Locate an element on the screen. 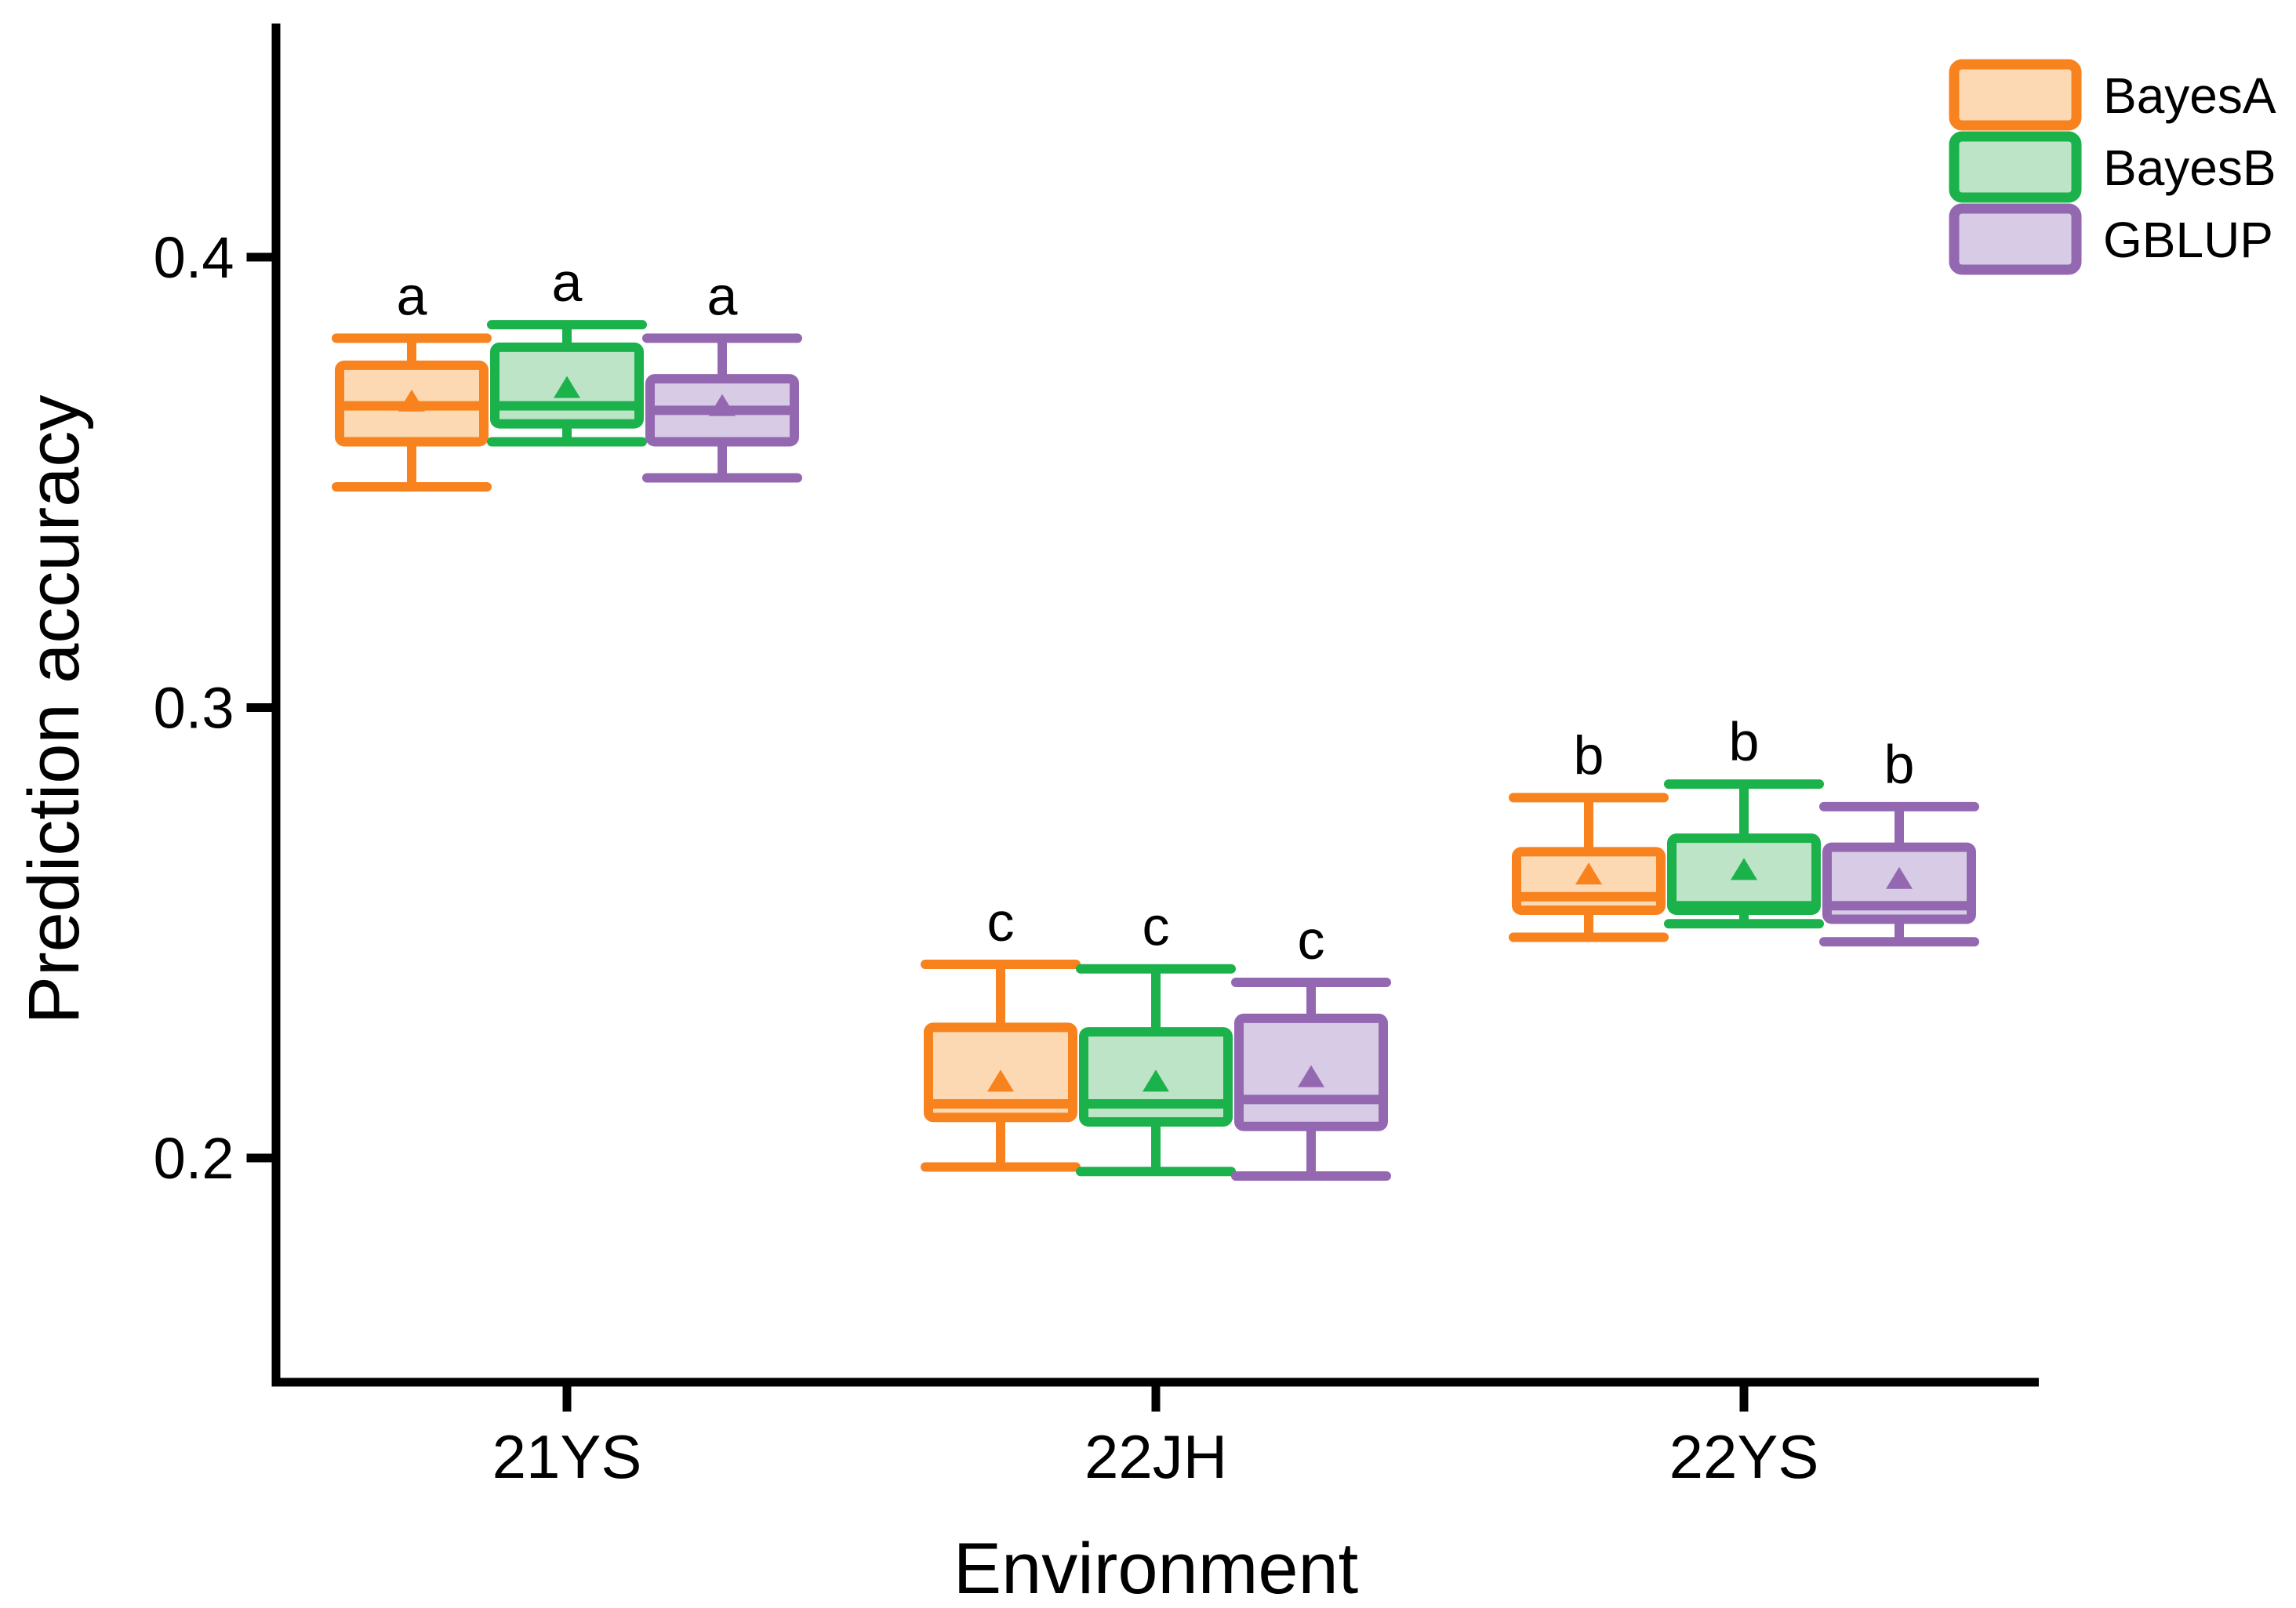 The image size is (2296, 1608). box-BayesA-22JH: c is located at coordinates (1001, 1031).